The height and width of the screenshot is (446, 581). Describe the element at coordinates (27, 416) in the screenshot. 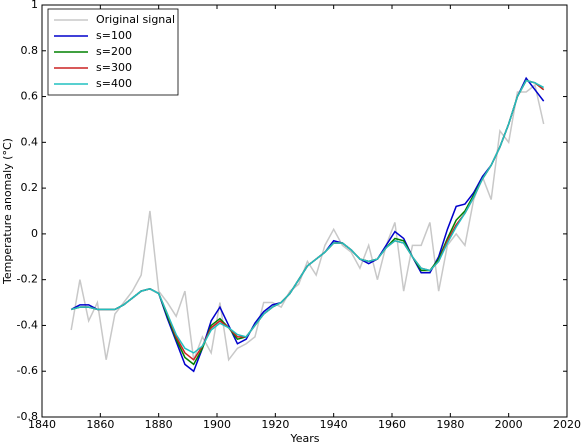

I see `y-tick-label: -0.8` at that location.